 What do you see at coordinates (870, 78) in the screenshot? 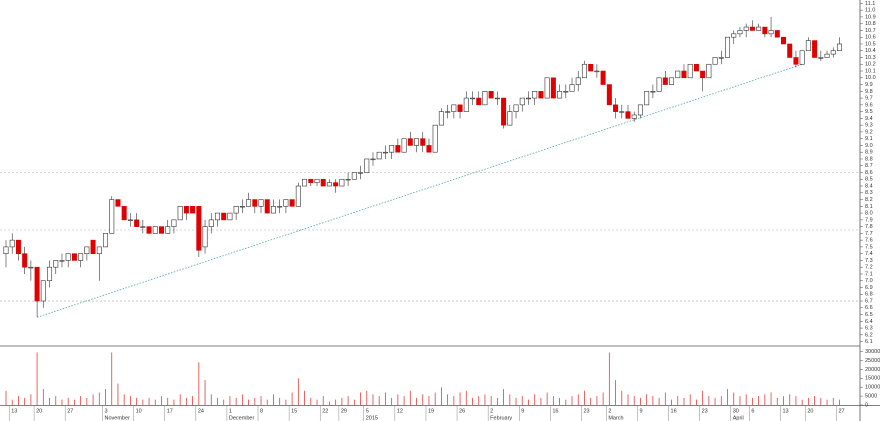
I see `y-tick-label: 10.0` at bounding box center [870, 78].